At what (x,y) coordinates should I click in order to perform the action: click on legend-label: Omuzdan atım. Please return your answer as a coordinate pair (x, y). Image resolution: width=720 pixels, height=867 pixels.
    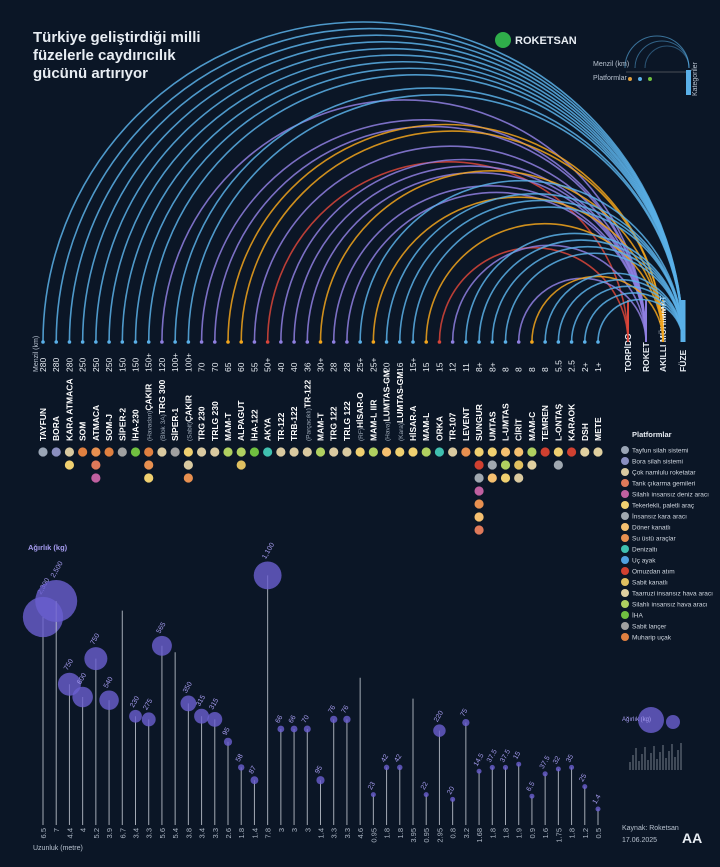
    Looking at the image, I should click on (653, 572).